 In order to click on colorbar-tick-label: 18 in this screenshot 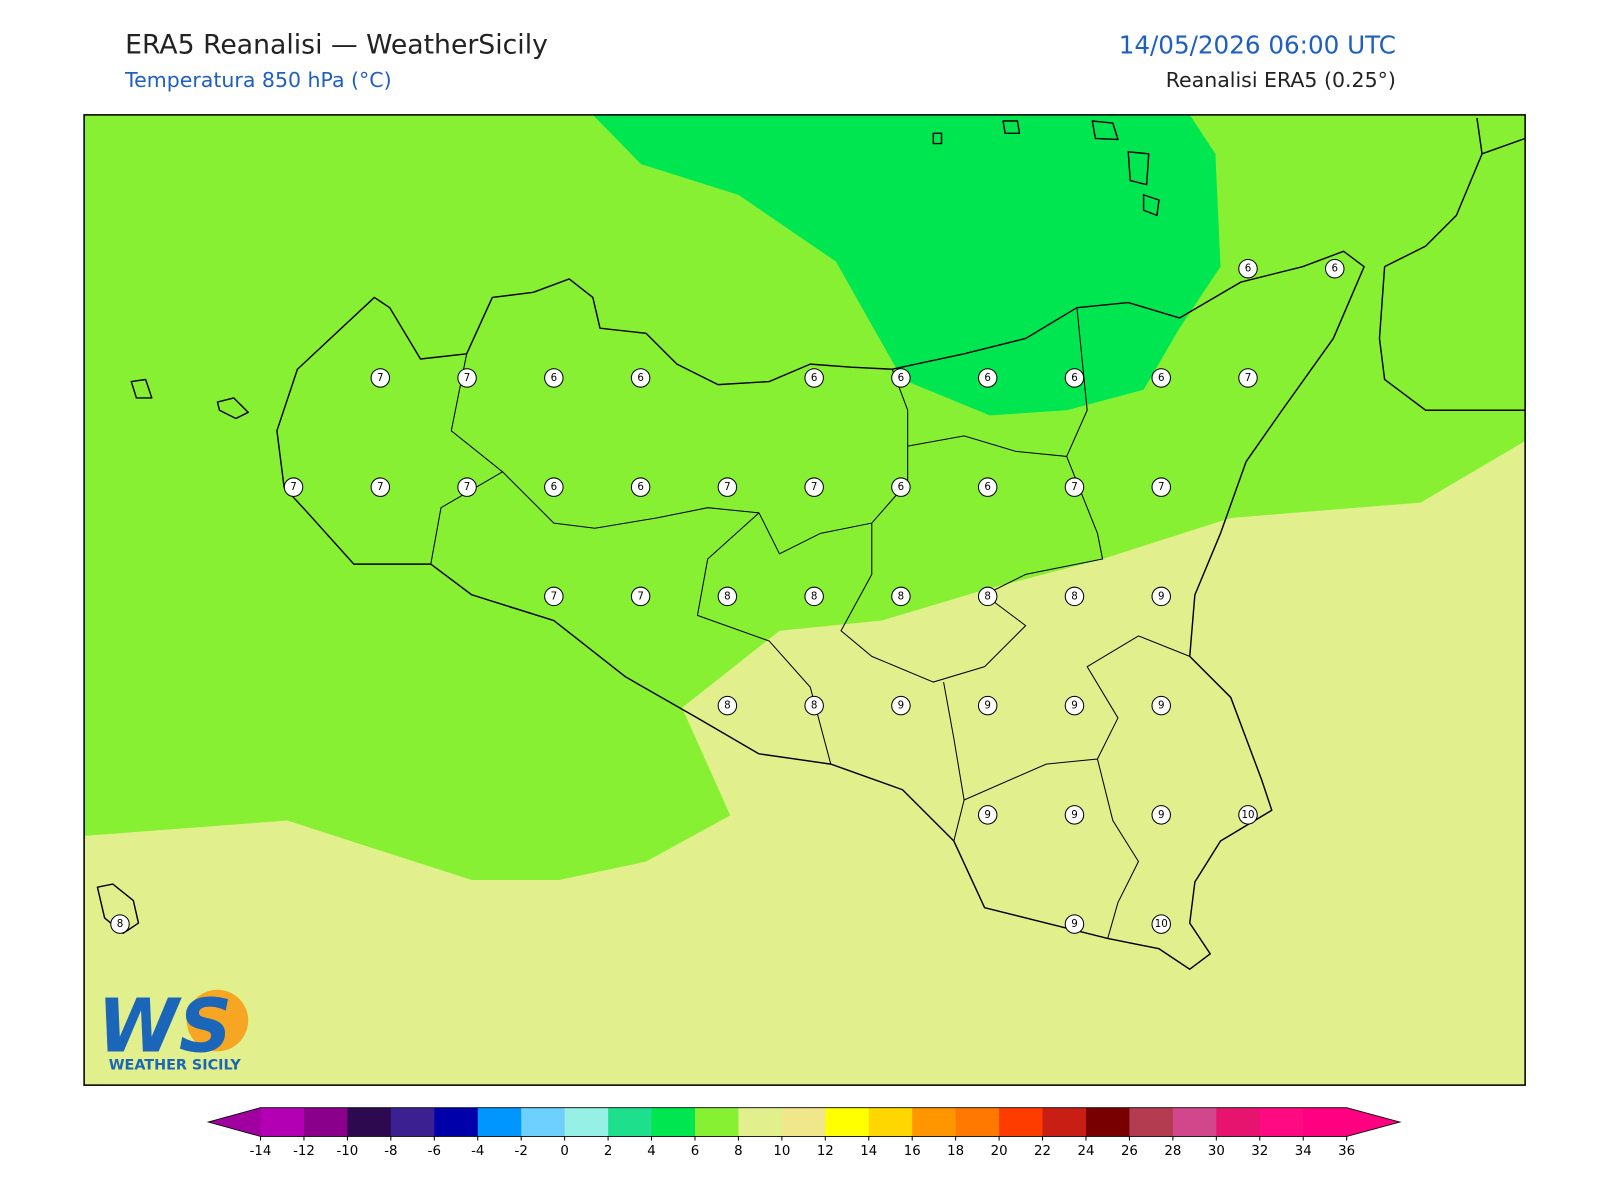, I will do `click(955, 1151)`.